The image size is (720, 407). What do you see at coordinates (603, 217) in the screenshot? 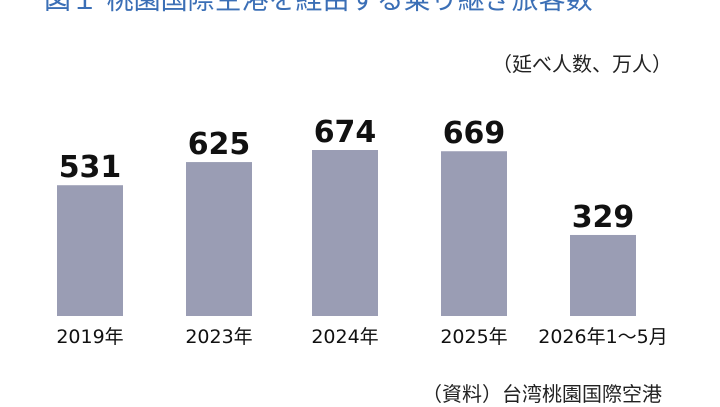
I see `value-label-4: 329` at bounding box center [603, 217].